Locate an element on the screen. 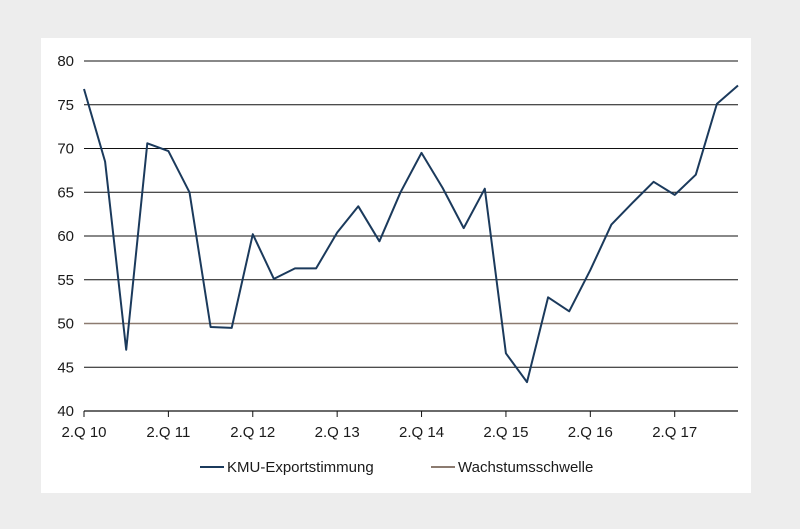 Image resolution: width=800 pixels, height=529 pixels. y-tick-label: 65 is located at coordinates (65, 192).